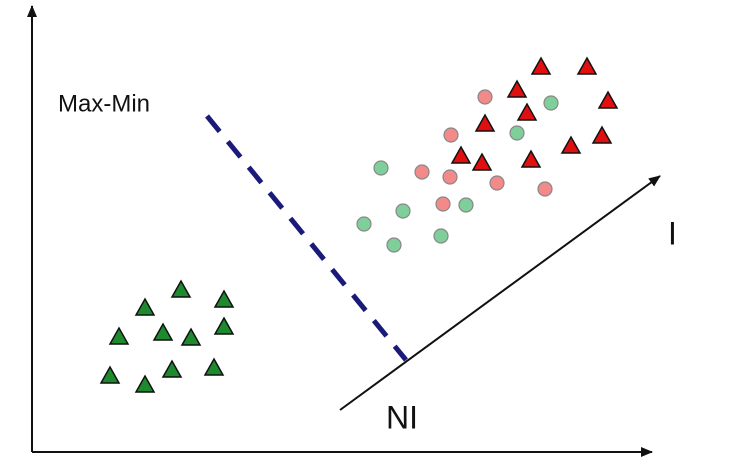  Describe the element at coordinates (402, 417) in the screenshot. I see `ni-label: NI` at that location.